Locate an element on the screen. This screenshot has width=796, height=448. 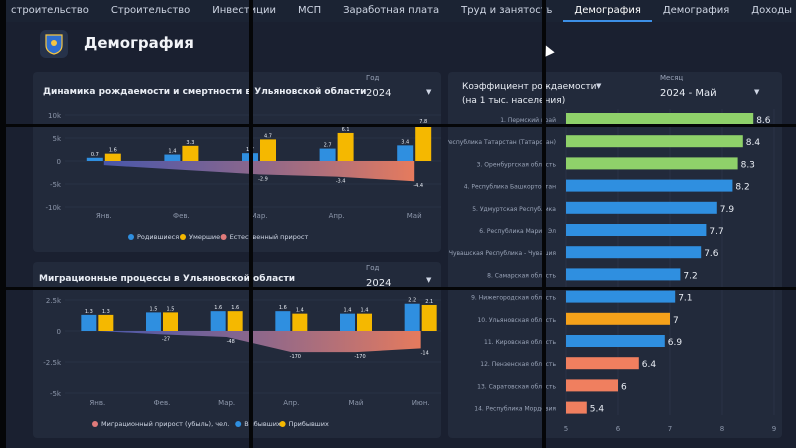
y-tick-label: 5k is located at coordinates (56, 139).